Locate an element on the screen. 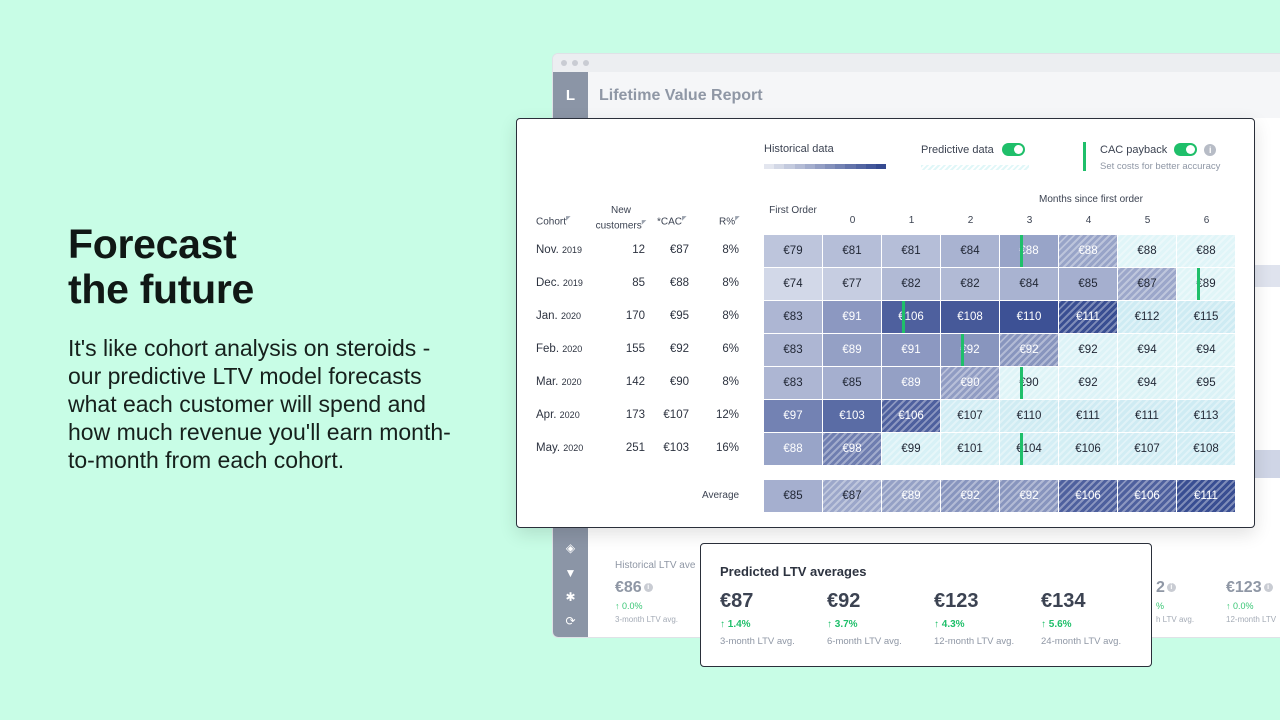 The image size is (1280, 720). column-header-r: R%◤ is located at coordinates (729, 221).